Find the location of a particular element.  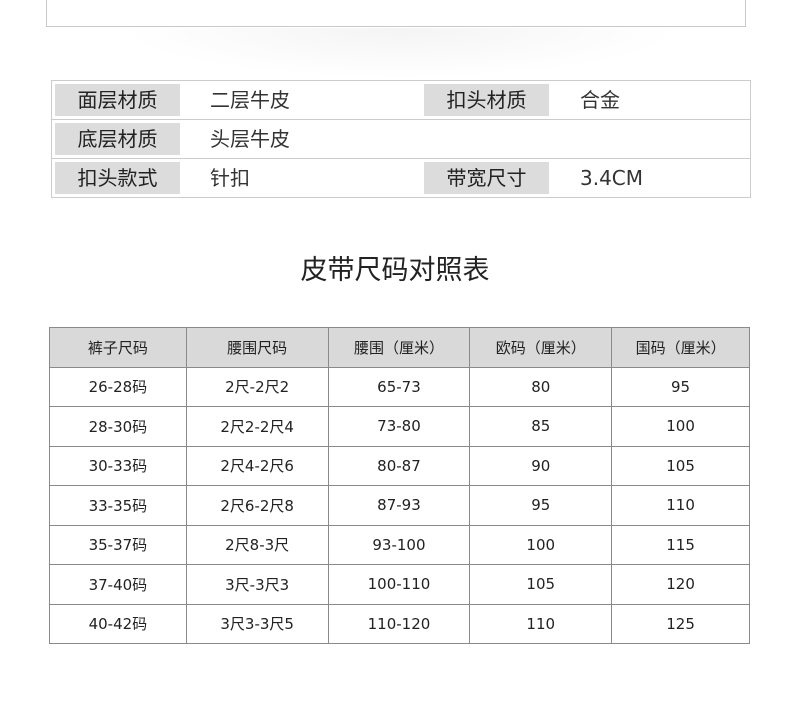

table-cell: 80-87 is located at coordinates (399, 465).